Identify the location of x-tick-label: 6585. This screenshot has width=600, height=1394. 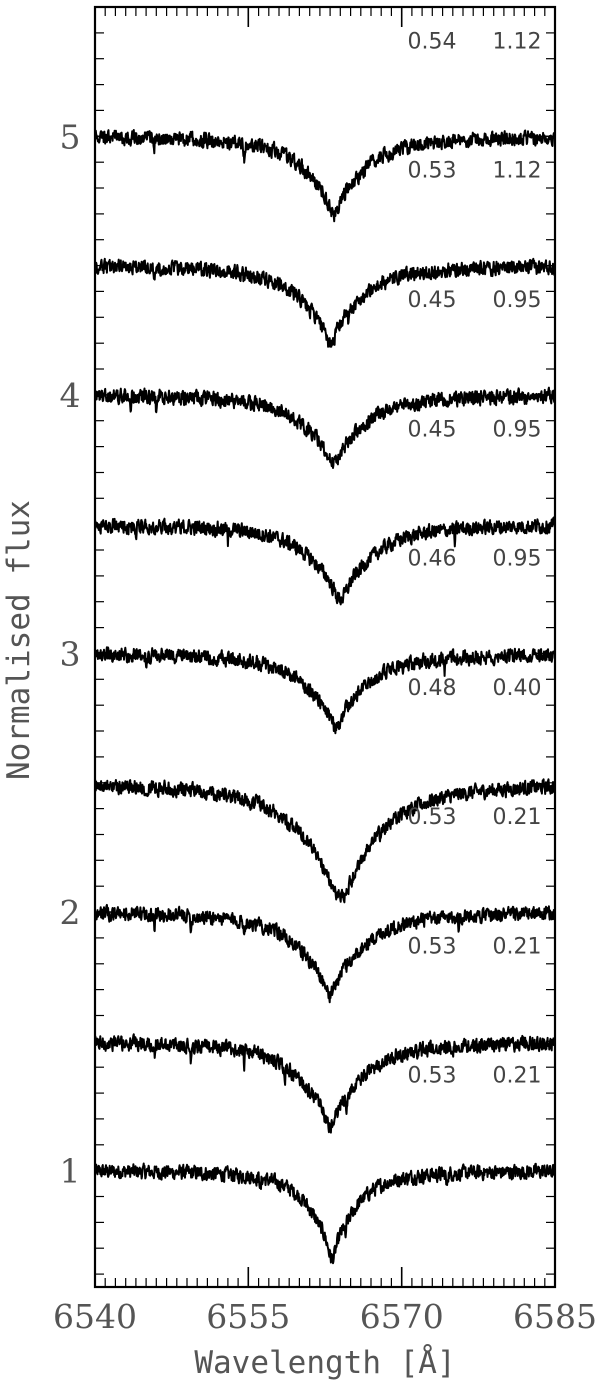
(555, 1316).